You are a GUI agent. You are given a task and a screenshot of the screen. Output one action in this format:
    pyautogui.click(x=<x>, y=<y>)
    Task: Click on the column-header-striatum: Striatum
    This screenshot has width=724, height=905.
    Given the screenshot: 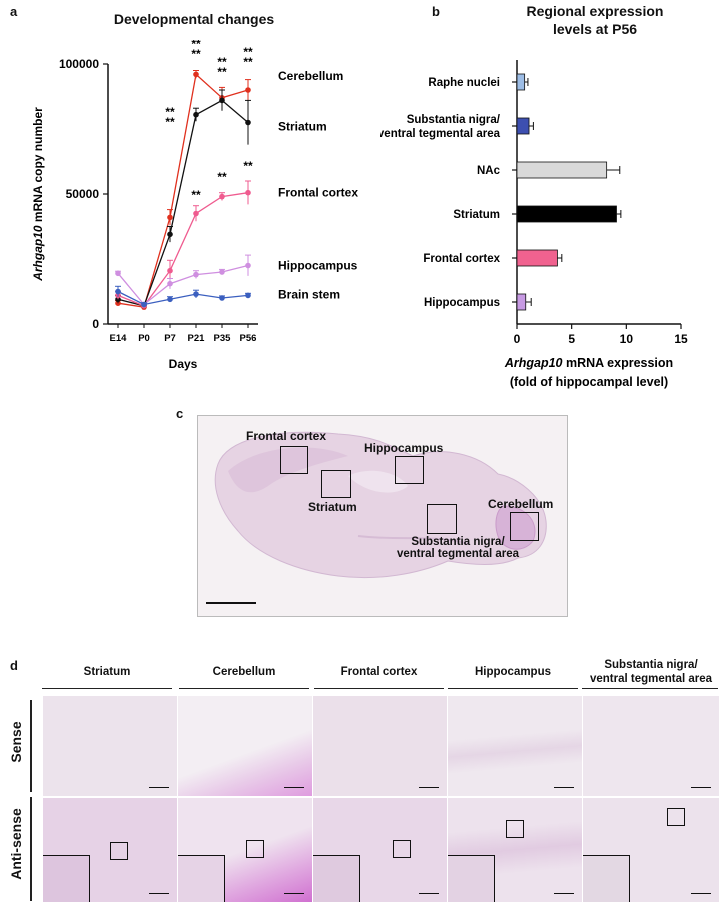 What is the action you would take?
    pyautogui.click(x=107, y=672)
    